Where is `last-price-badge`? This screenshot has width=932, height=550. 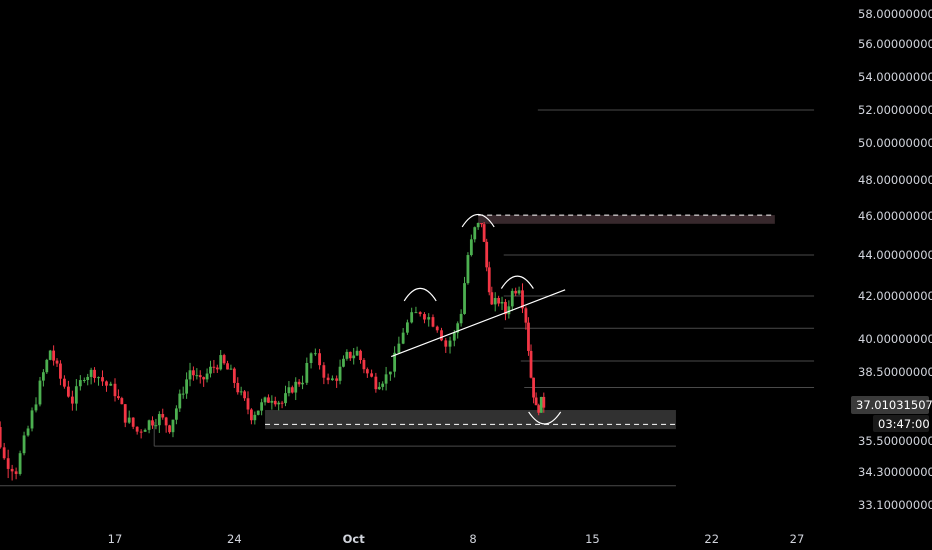 last-price-badge is located at coordinates (890, 405).